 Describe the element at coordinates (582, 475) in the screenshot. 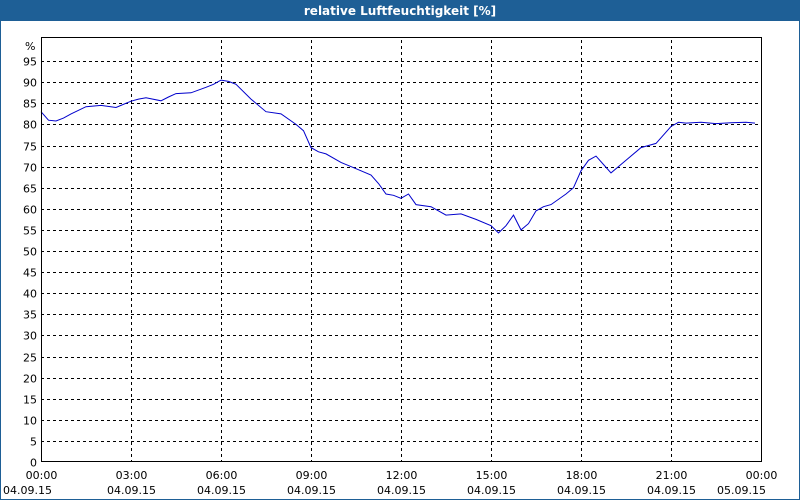

I see `x-tick-time: 18:00` at that location.